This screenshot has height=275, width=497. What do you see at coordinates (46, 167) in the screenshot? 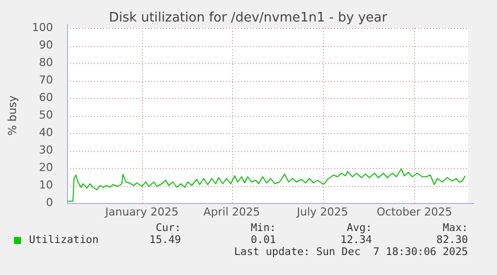
I see `y-tick-label: 20` at bounding box center [46, 167].